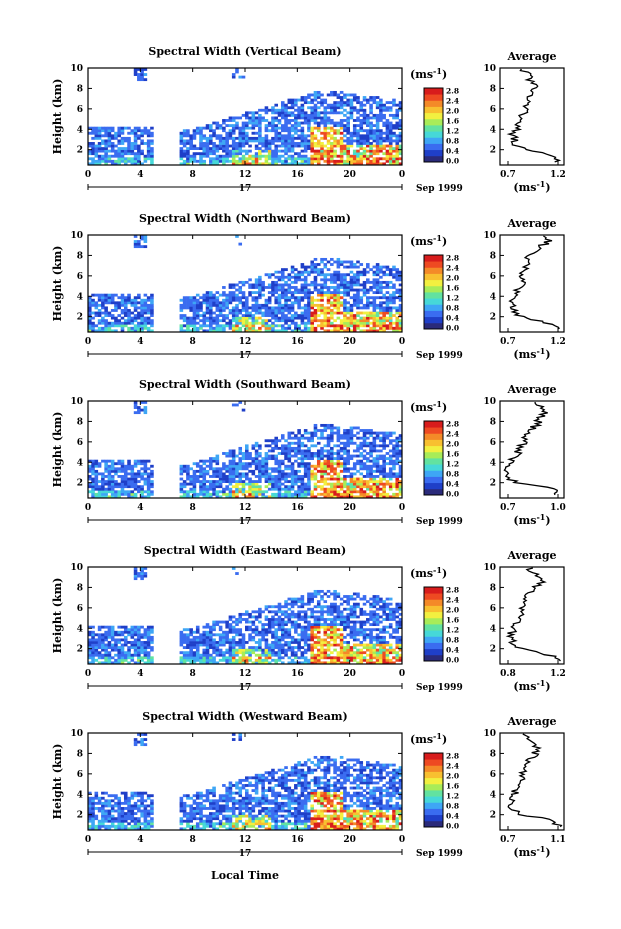  Describe the element at coordinates (531, 186) in the screenshot. I see `average-unit: (ms-1)` at that location.